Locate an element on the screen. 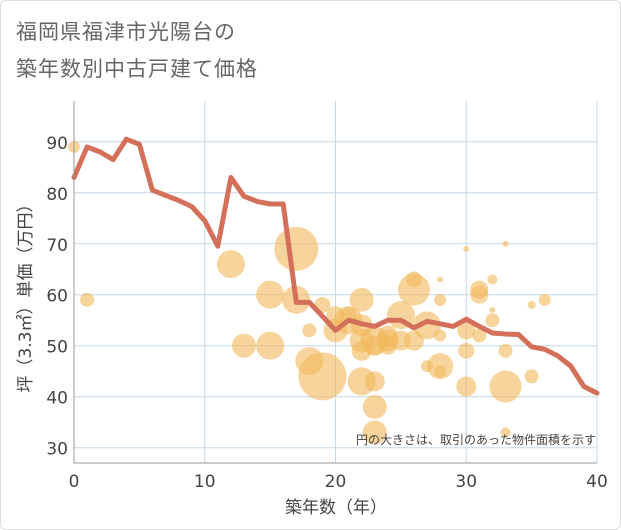 The height and width of the screenshot is (530, 621). x-tick-label: 10 is located at coordinates (205, 482).